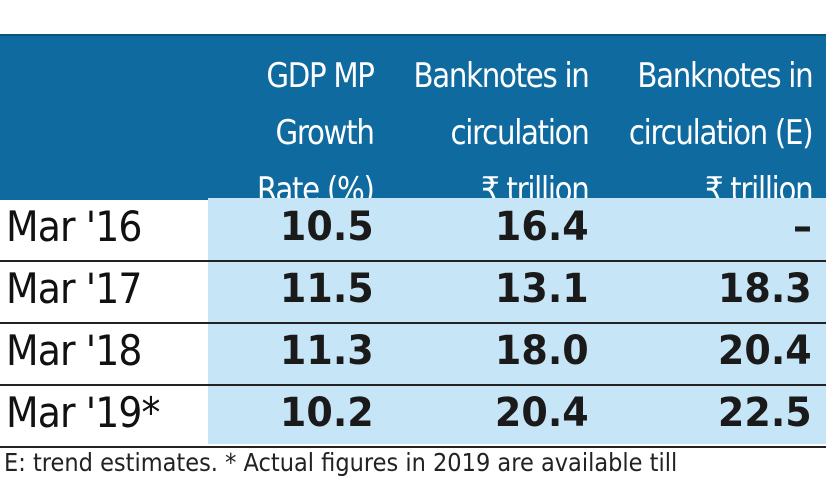 Image resolution: width=826 pixels, height=477 pixels. What do you see at coordinates (327, 351) in the screenshot?
I see `table-cell: 11.3` at bounding box center [327, 351].